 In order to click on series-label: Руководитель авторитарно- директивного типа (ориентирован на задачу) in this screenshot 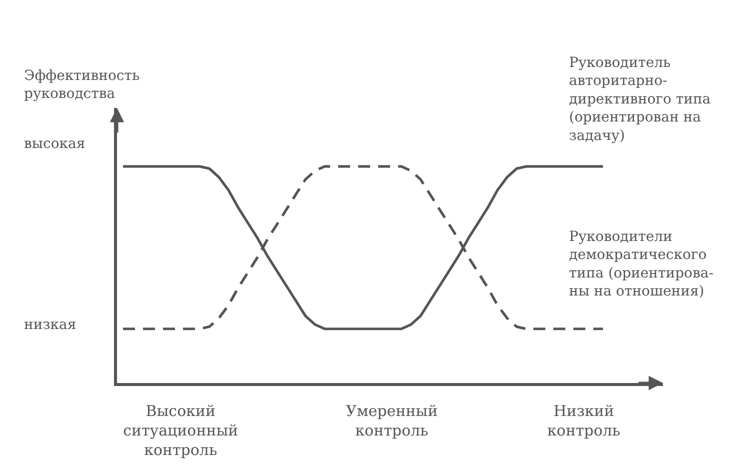, I will do `click(640, 99)`.